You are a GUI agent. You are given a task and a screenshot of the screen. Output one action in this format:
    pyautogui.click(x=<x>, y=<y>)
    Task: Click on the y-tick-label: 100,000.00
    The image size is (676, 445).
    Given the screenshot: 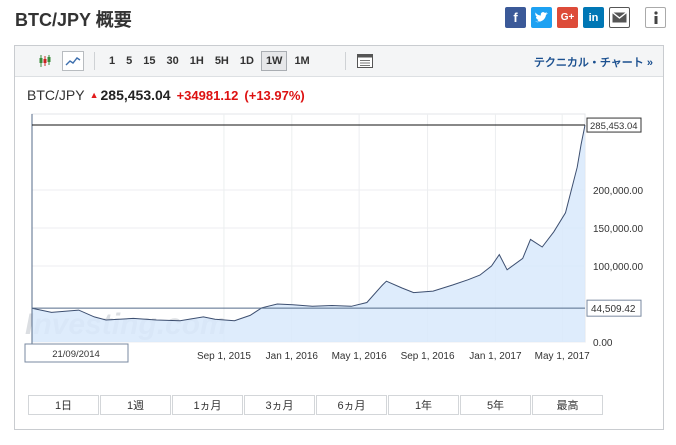 What is the action you would take?
    pyautogui.click(x=618, y=267)
    